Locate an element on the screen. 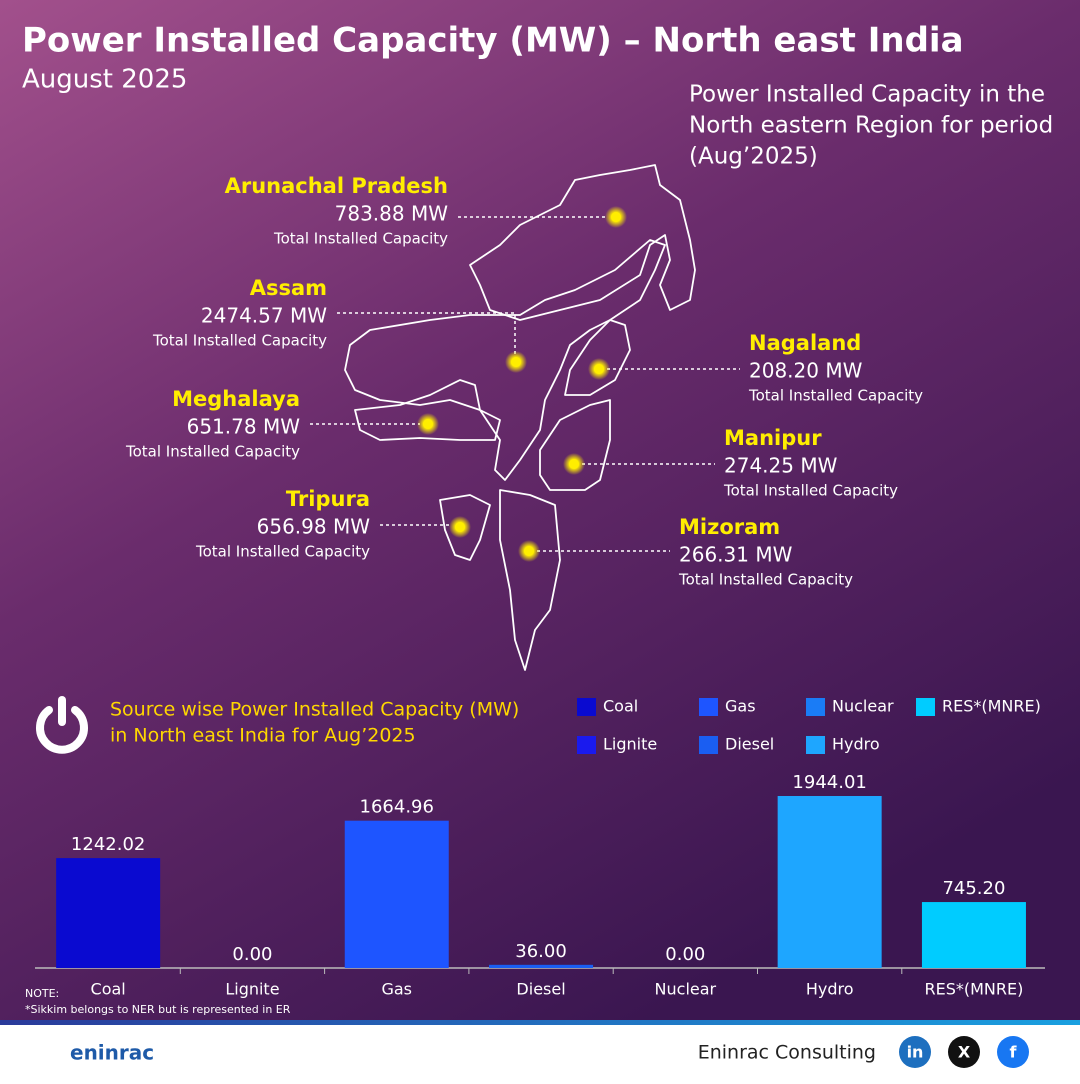  legend-label: Lignite is located at coordinates (630, 744).